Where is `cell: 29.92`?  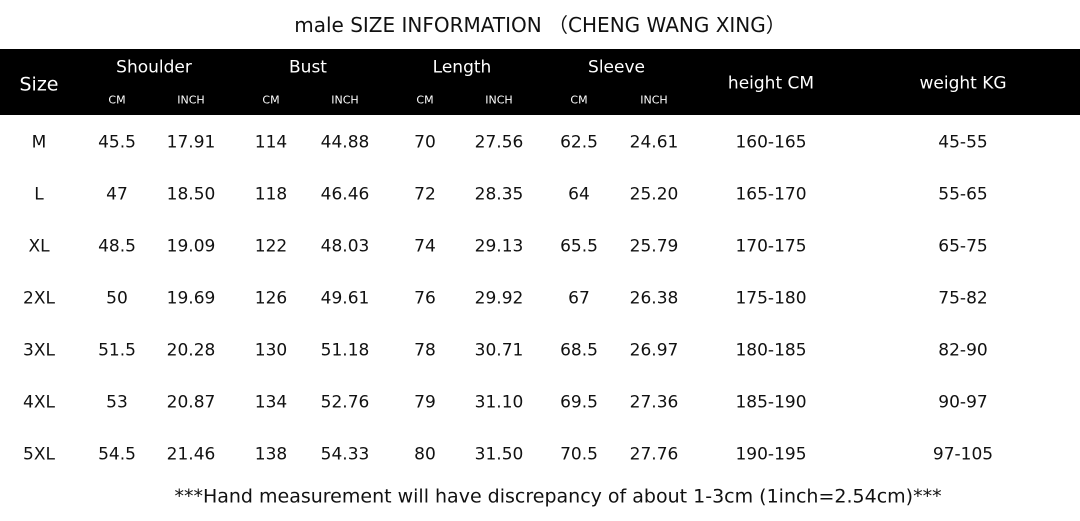 cell: 29.92 is located at coordinates (499, 298).